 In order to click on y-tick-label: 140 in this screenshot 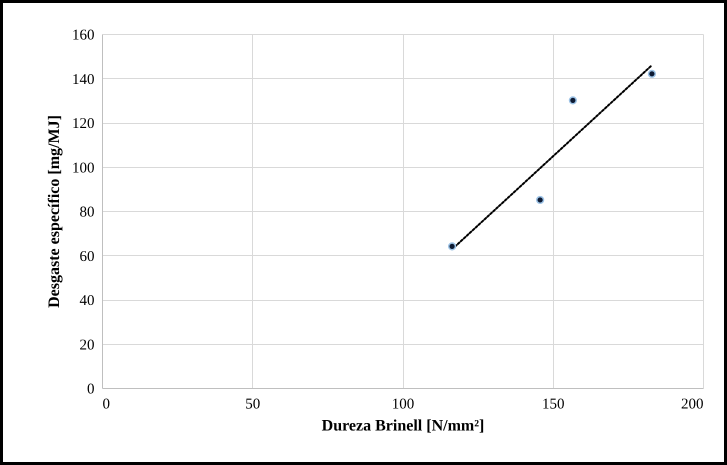, I will do `click(83, 80)`.